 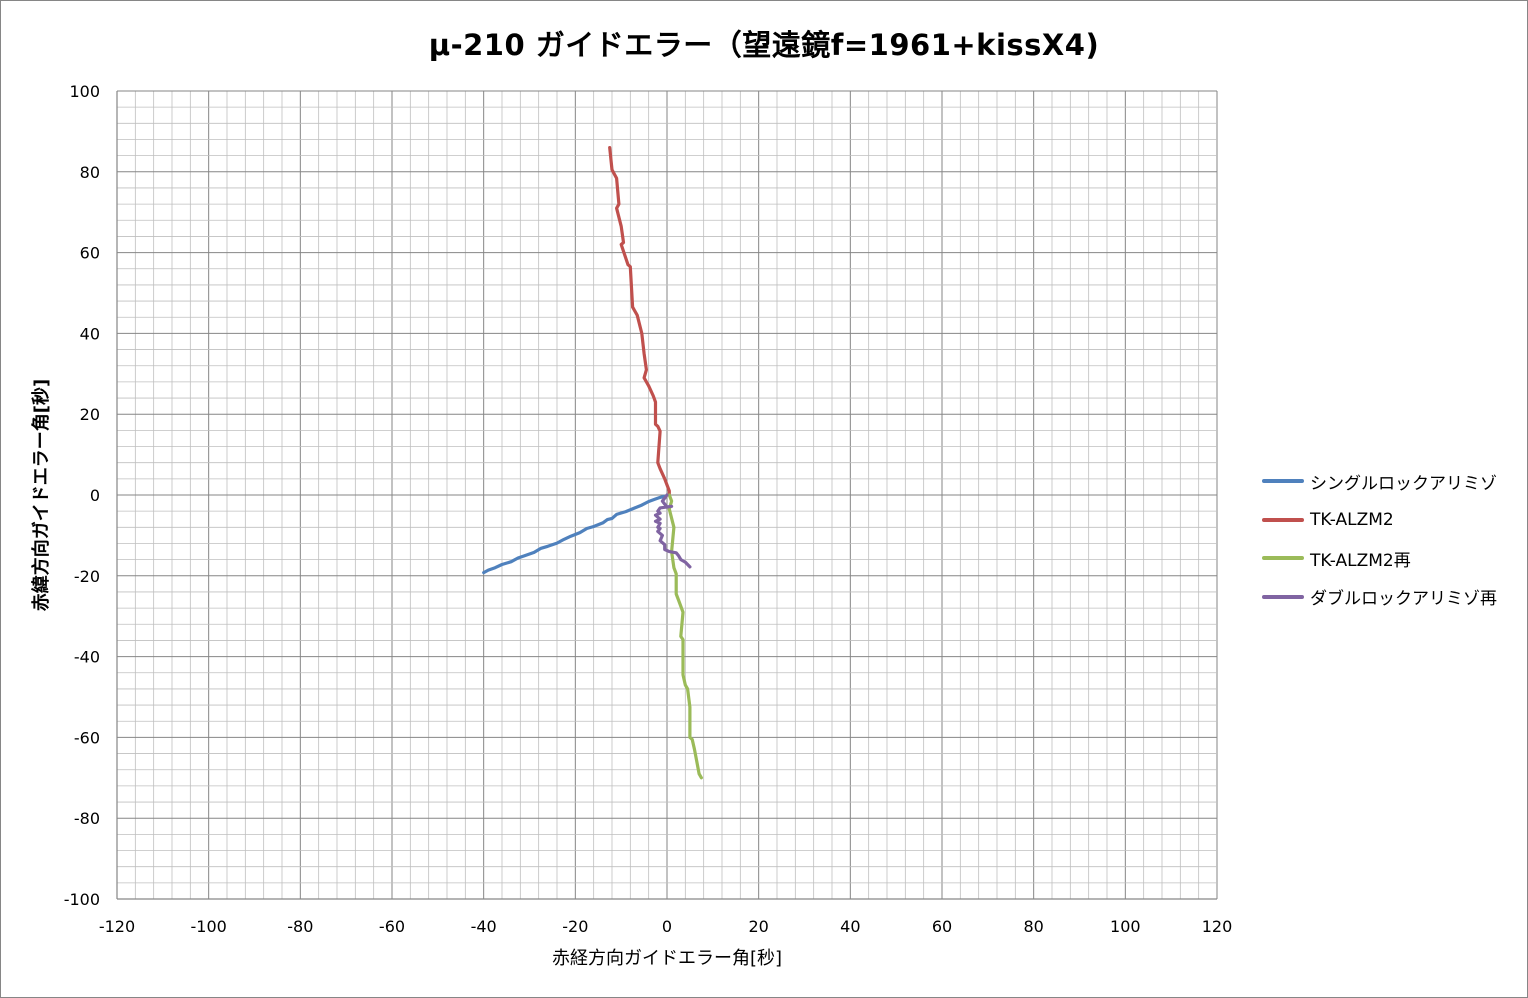 What do you see at coordinates (95, 495) in the screenshot?
I see `y-tick-label: 0` at bounding box center [95, 495].